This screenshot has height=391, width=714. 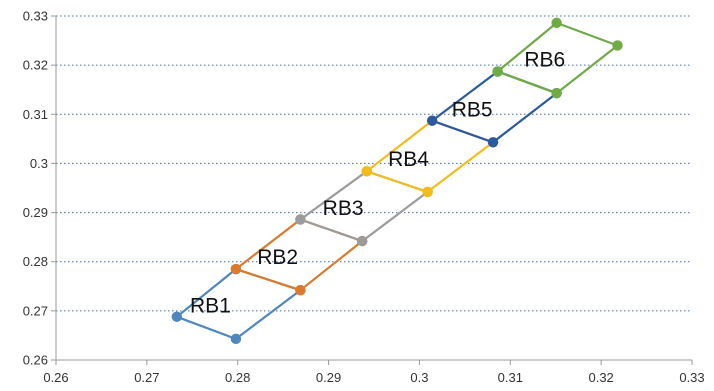 I want to click on y-tick-label: 0.3, so click(x=39, y=163).